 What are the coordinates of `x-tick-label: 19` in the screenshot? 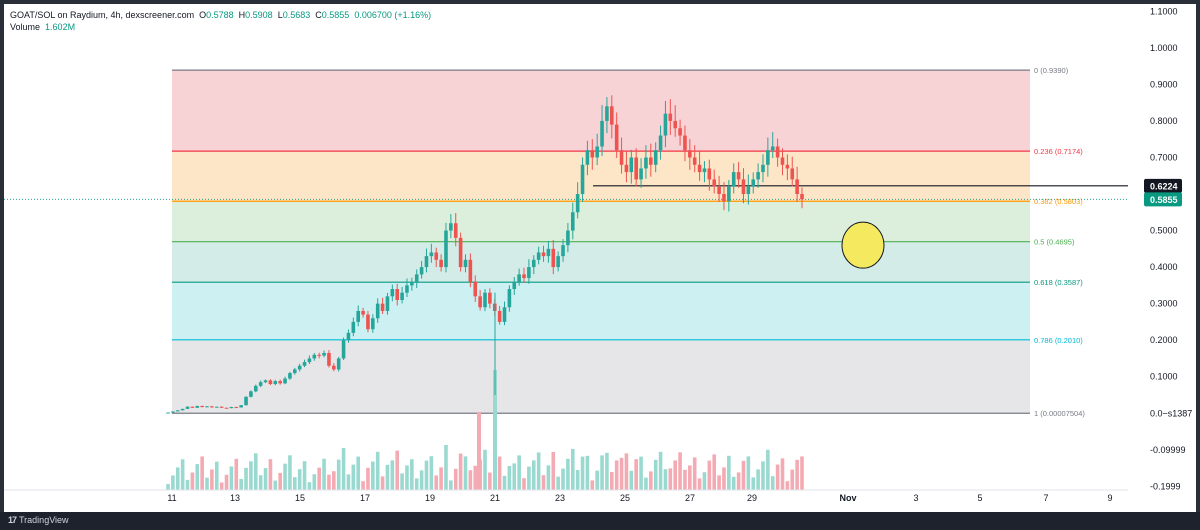 It's located at (430, 498).